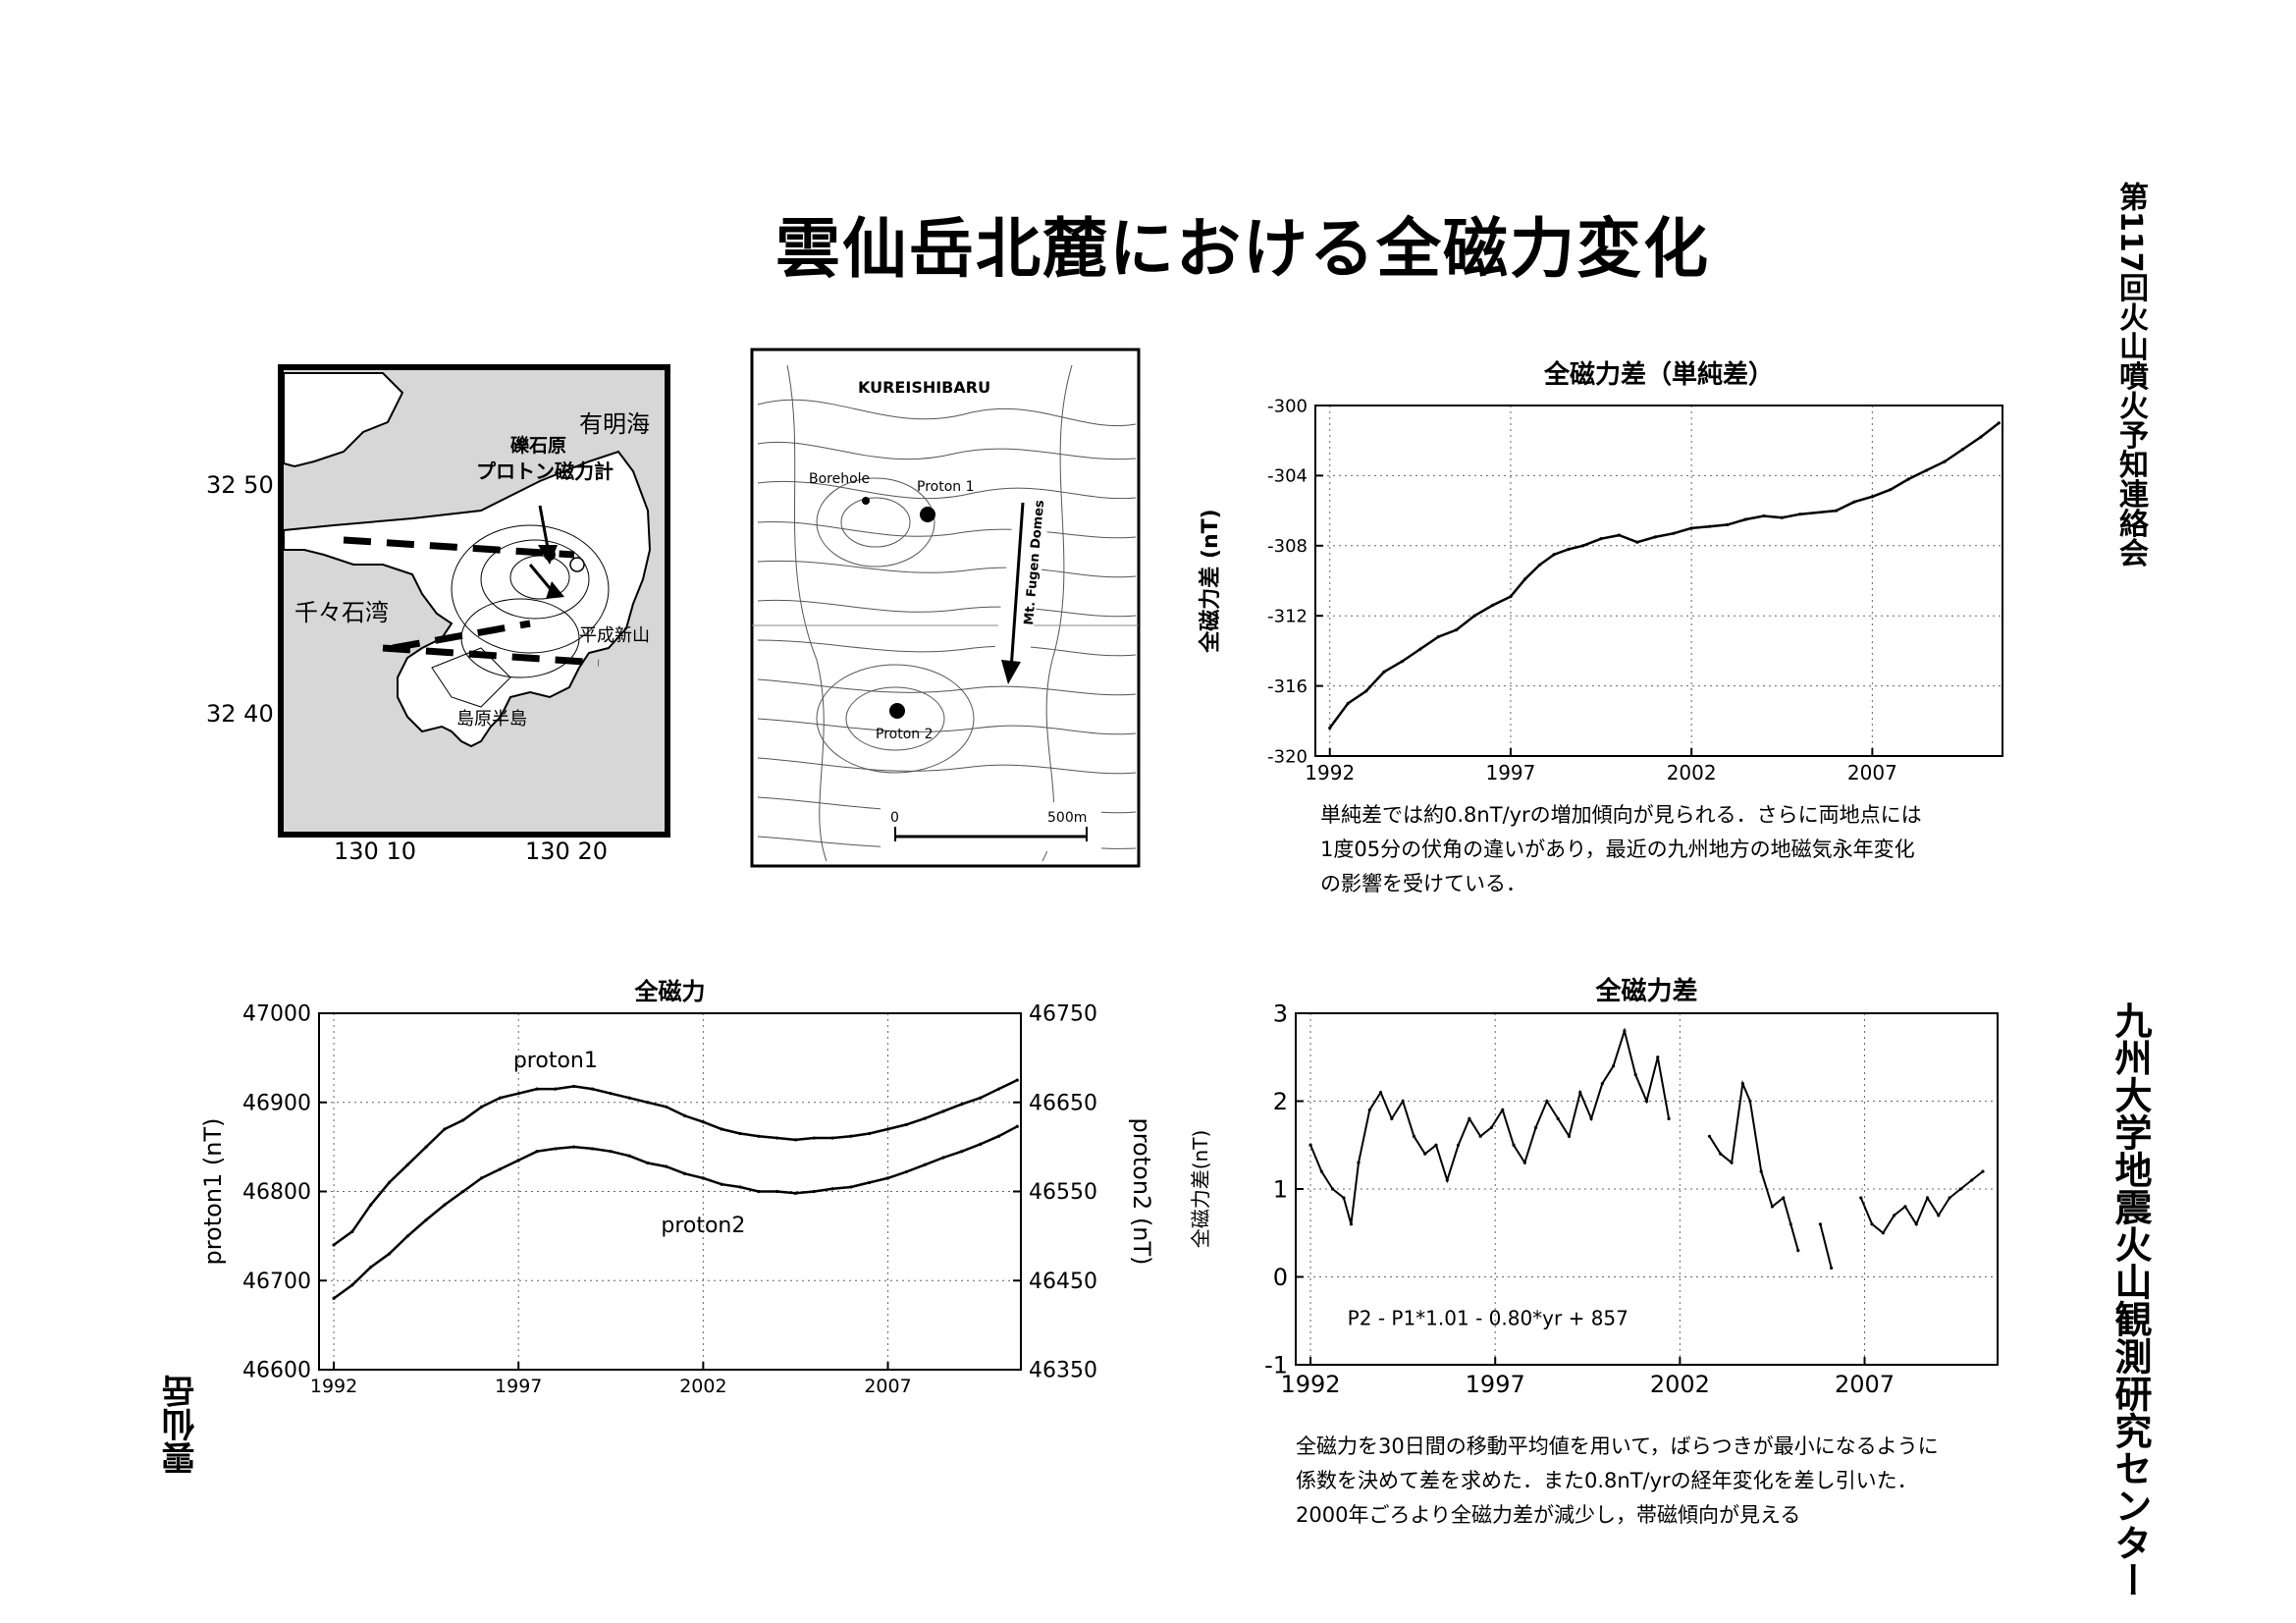 This screenshot has height=1623, width=2296. Describe the element at coordinates (276, 1282) in the screenshot. I see `y-tick-label: 46700` at that location.